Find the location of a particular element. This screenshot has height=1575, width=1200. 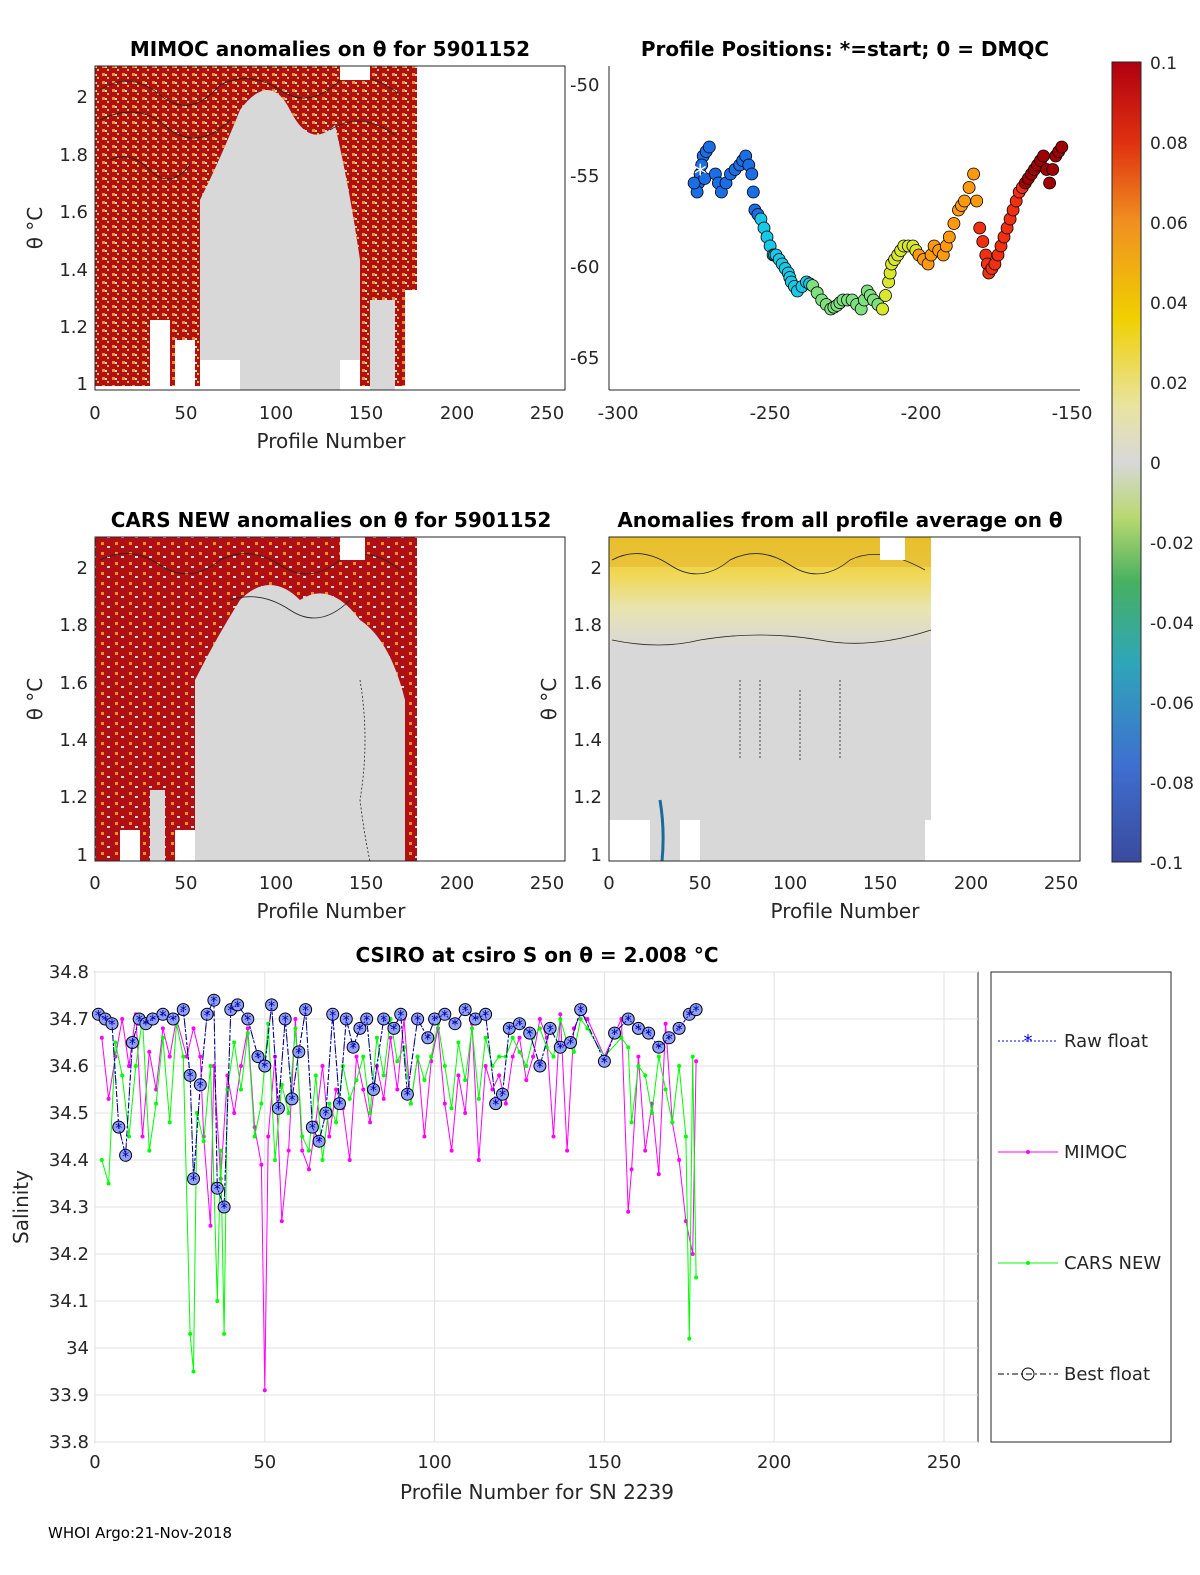

positions-xtick-label: -300 is located at coordinates (618, 413).